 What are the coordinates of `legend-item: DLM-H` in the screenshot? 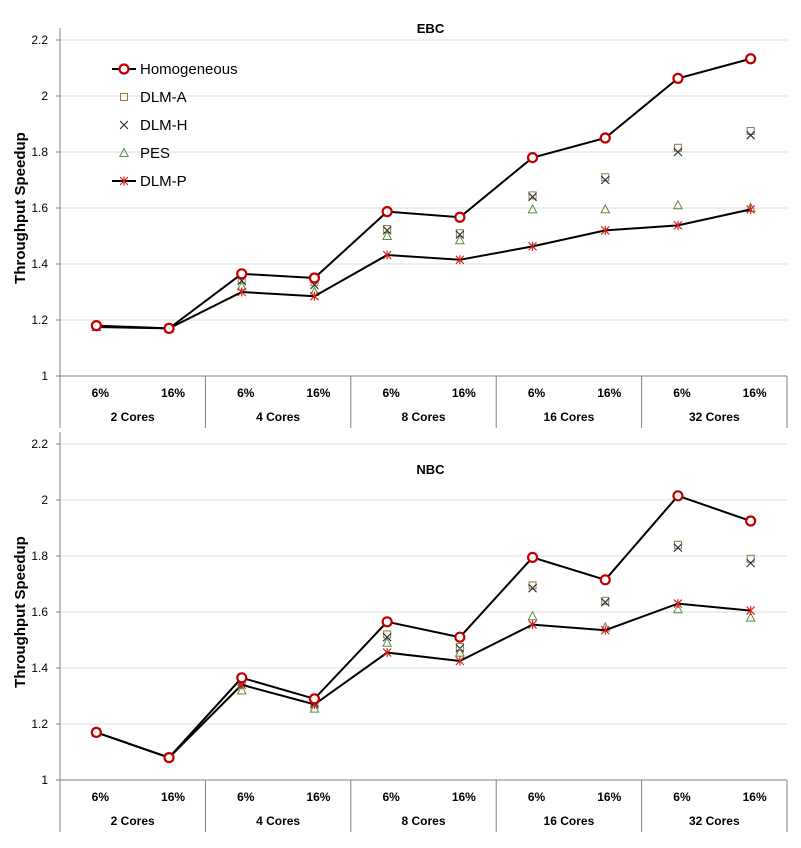 It's located at (153, 125).